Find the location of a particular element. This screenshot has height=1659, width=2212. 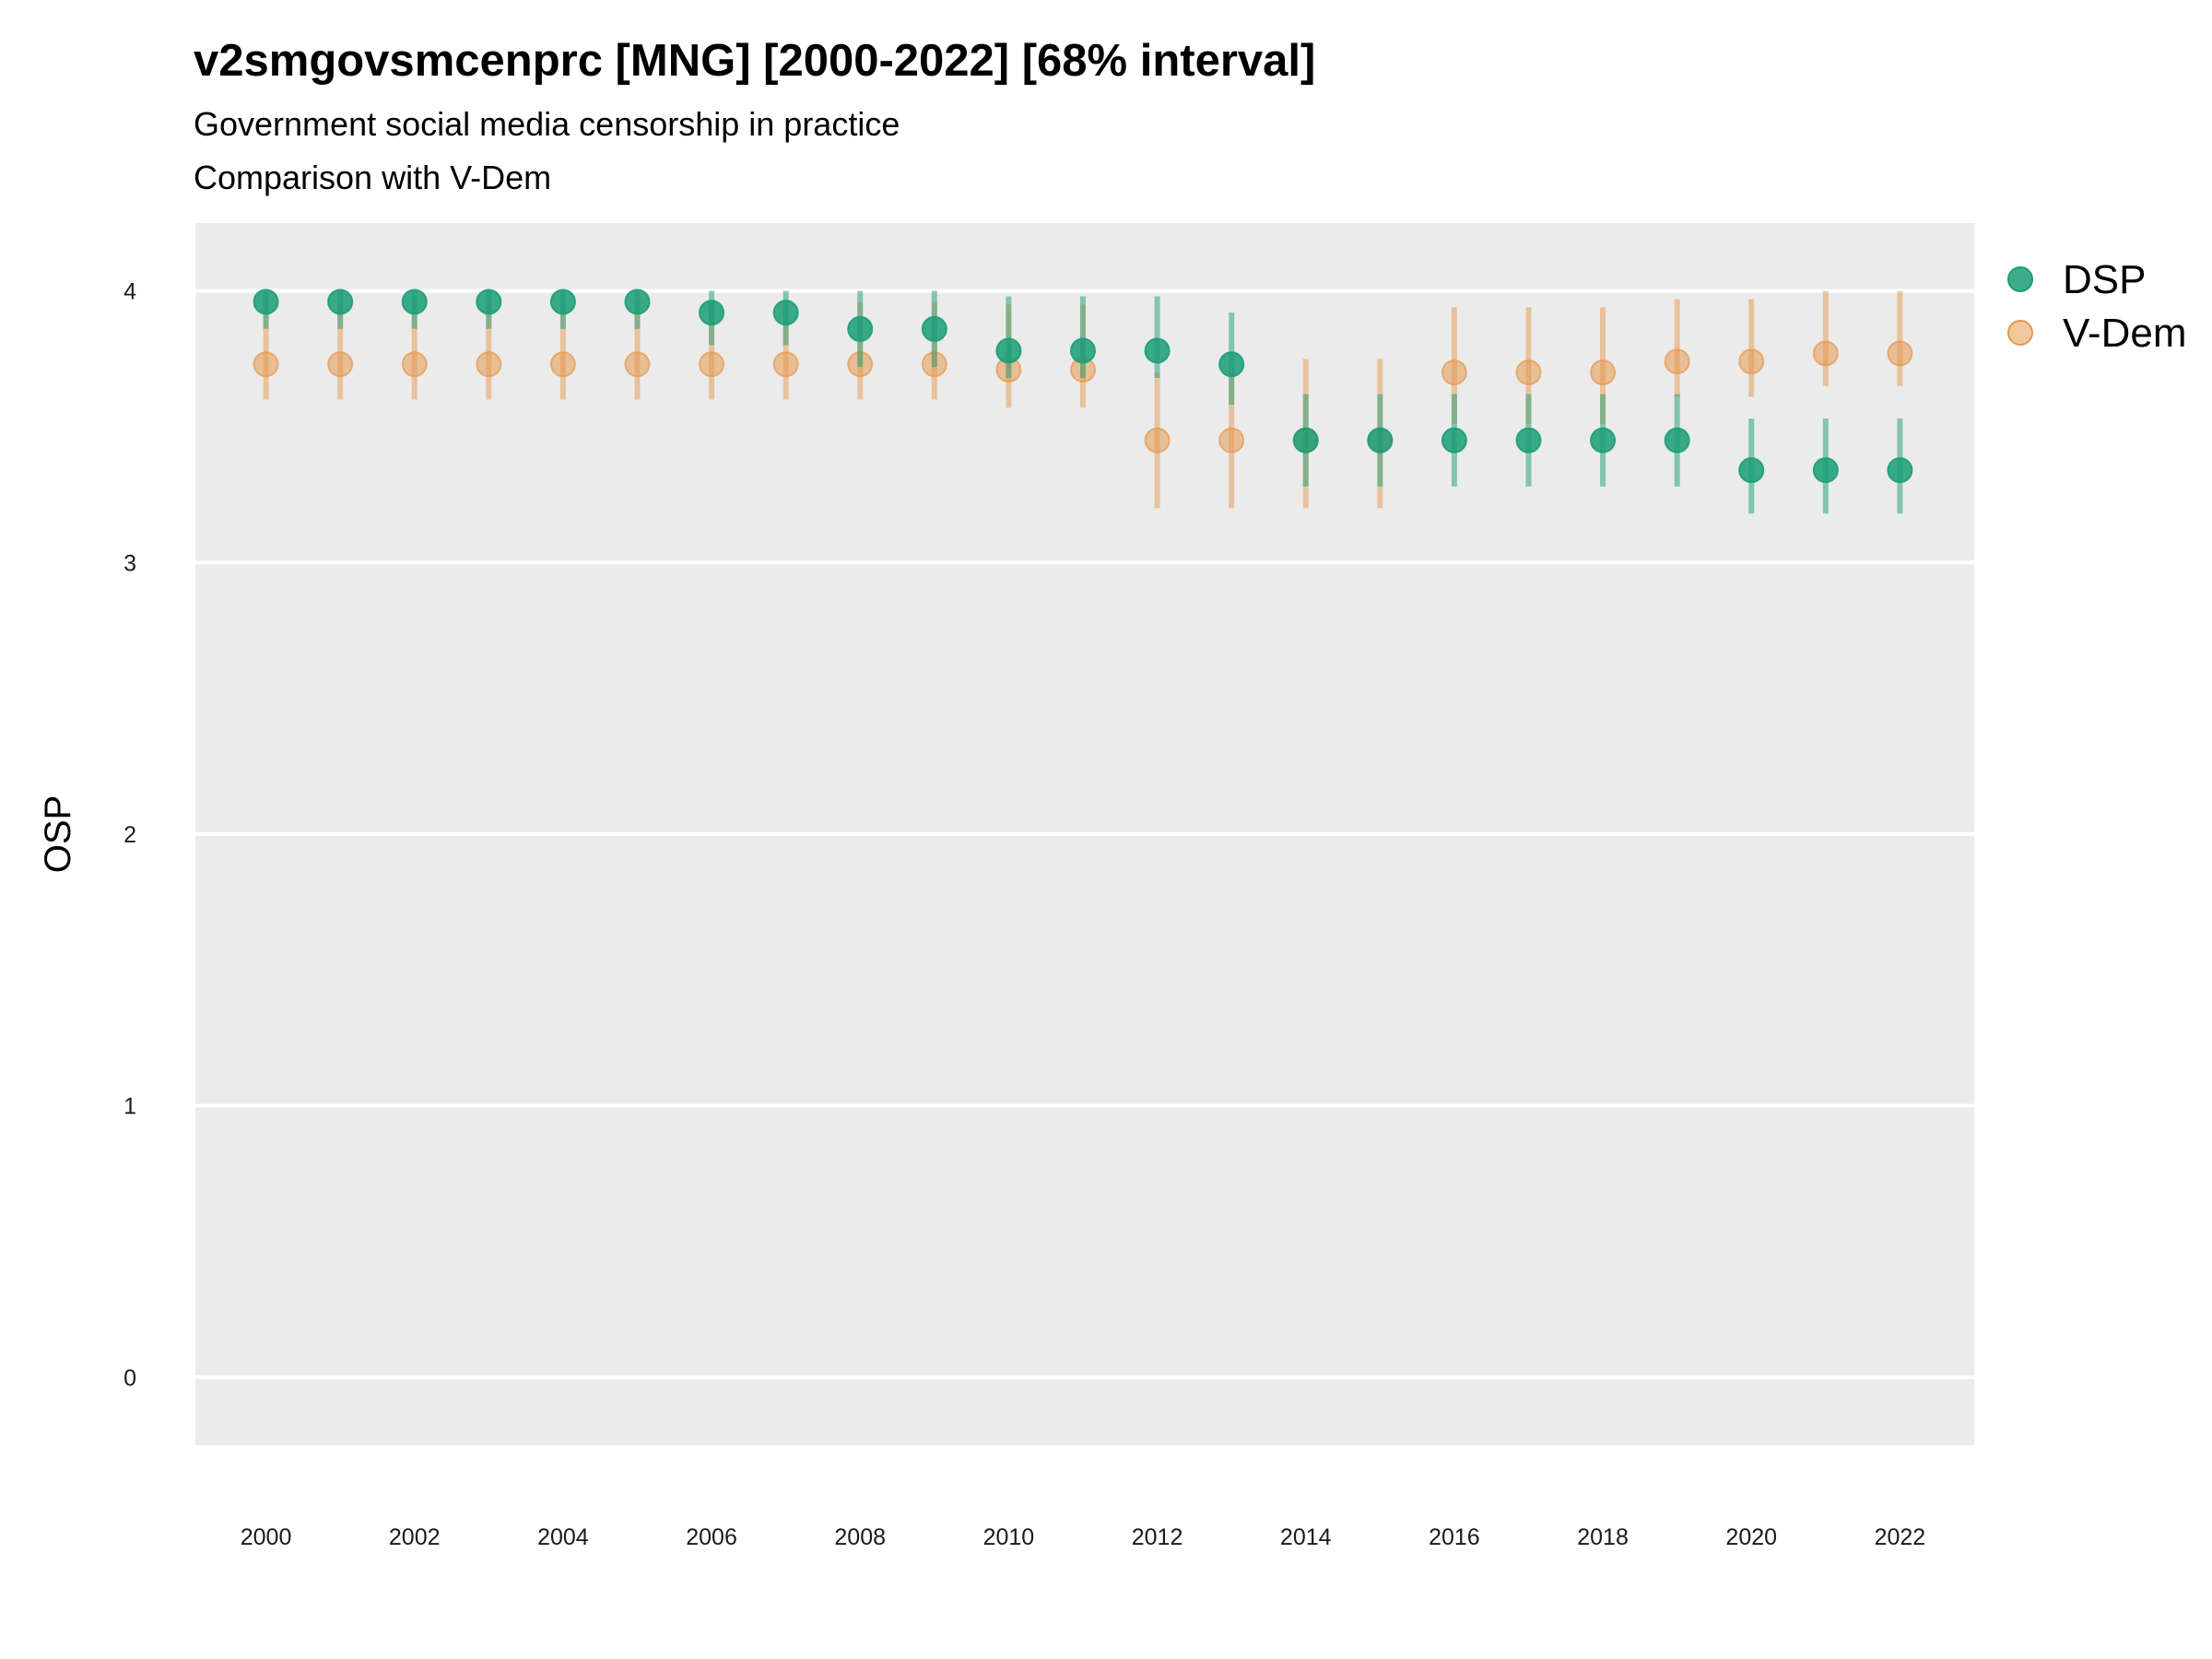

chart-subtitle-comparison: Comparison with V-Dem is located at coordinates (373, 177).